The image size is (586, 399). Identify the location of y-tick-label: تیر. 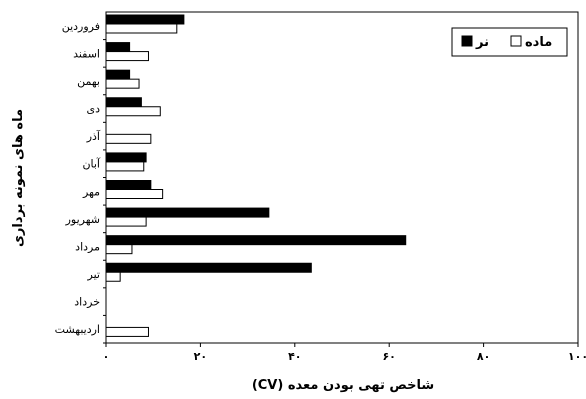
(93, 274).